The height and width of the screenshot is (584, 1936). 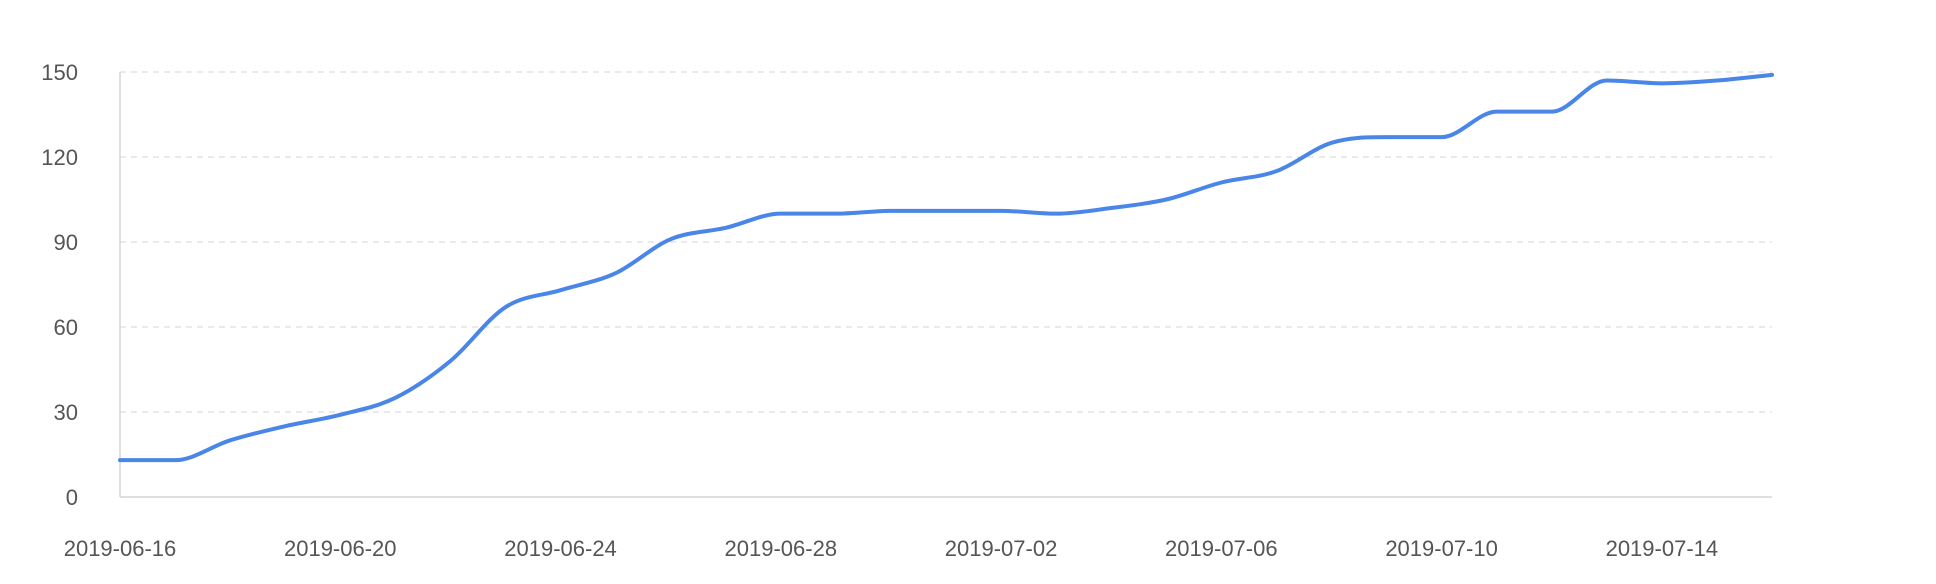 What do you see at coordinates (1001, 548) in the screenshot?
I see `x-tick-label: 2019-07-02` at bounding box center [1001, 548].